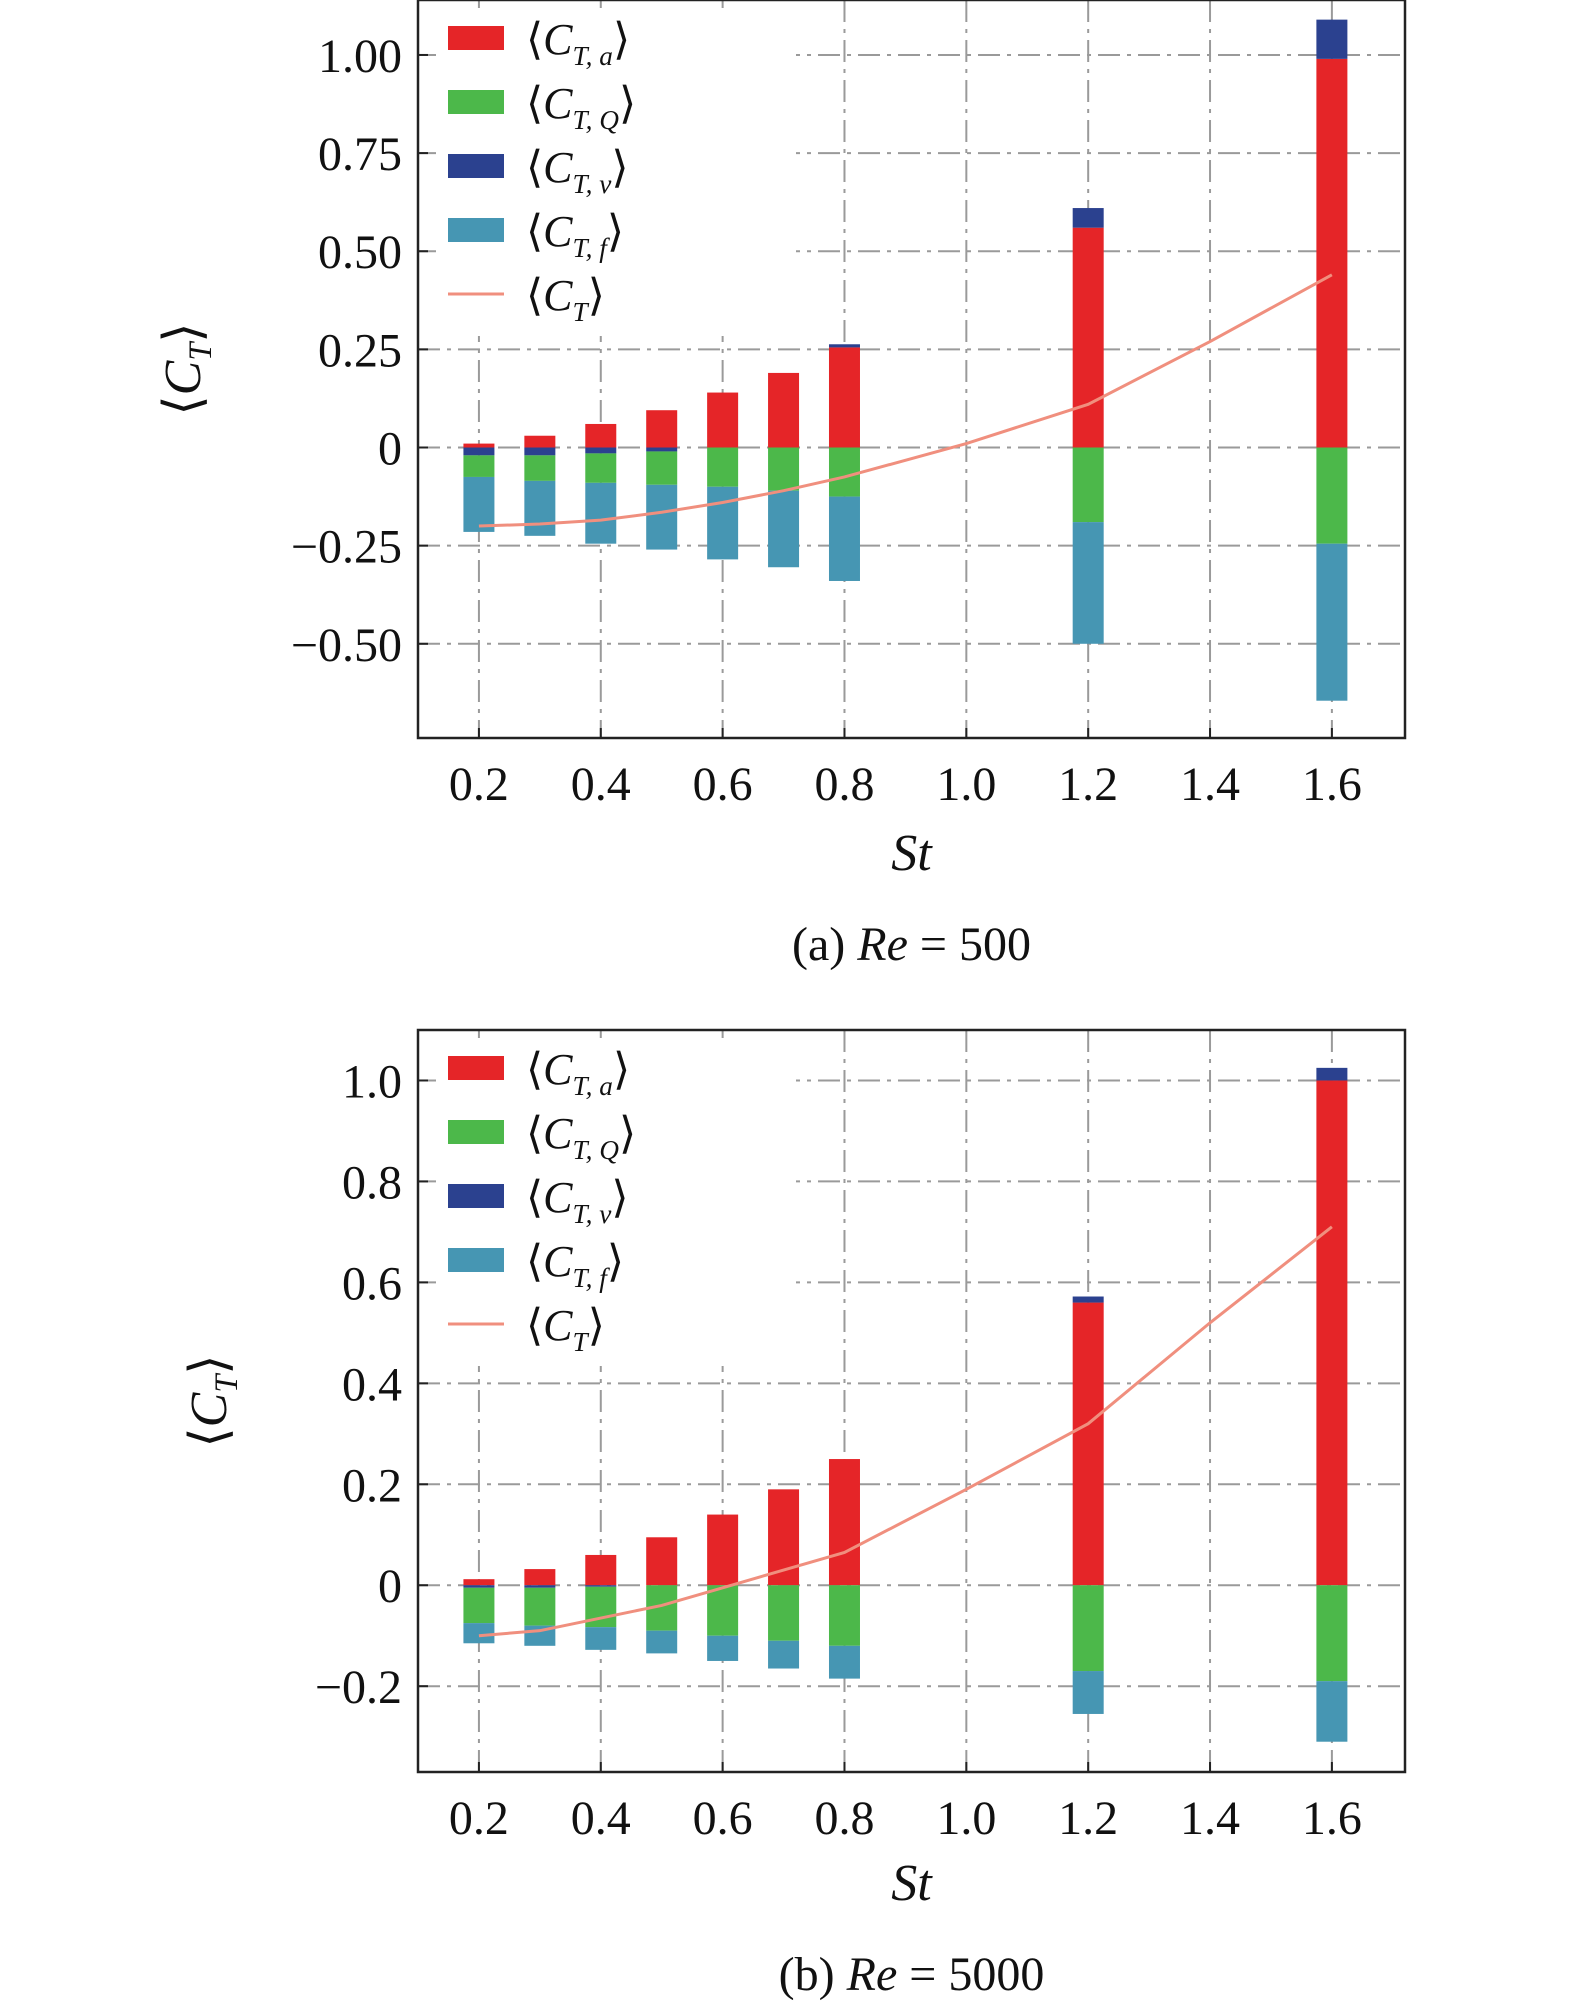 The height and width of the screenshot is (2007, 1575). Describe the element at coordinates (1088, 1818) in the screenshot. I see `x-tick-label: 1.2` at that location.